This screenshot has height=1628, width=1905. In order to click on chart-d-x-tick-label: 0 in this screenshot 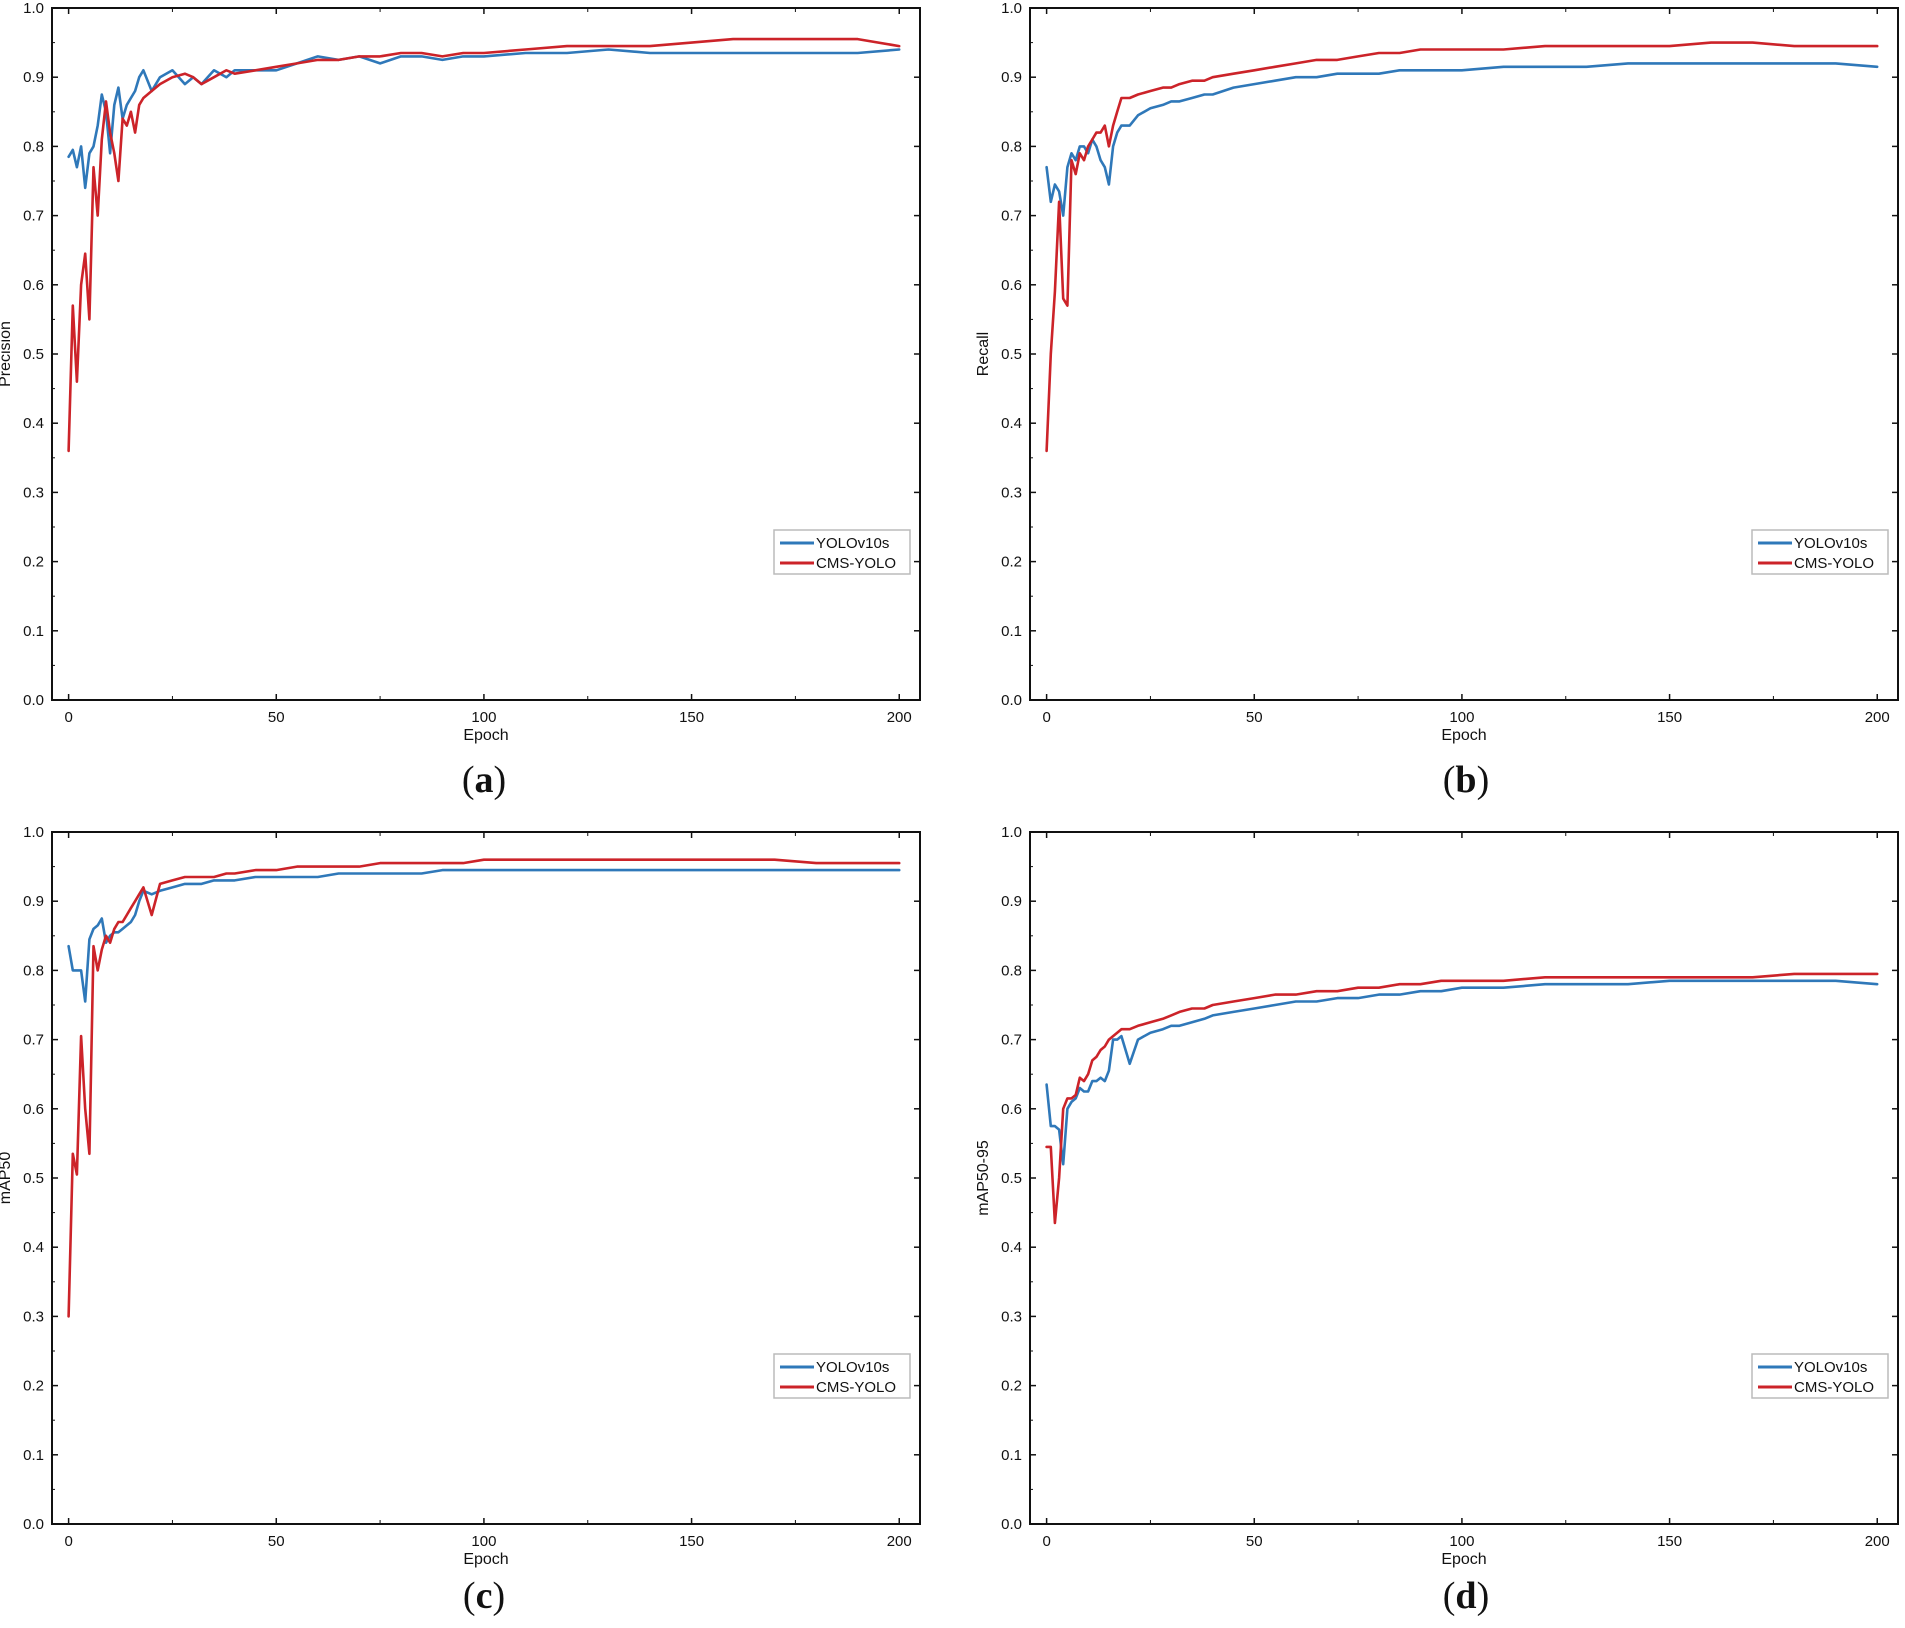, I will do `click(1046, 1541)`.